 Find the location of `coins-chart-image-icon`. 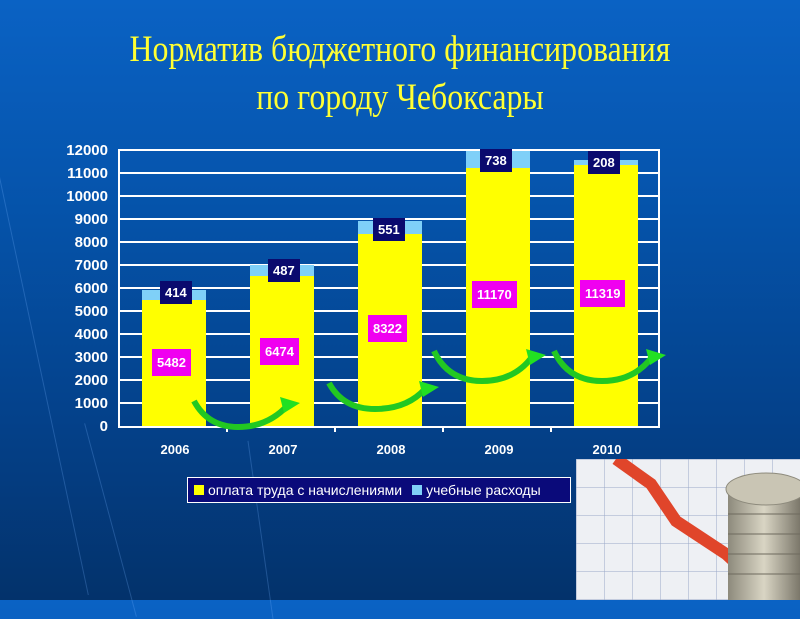

coins-chart-image-icon is located at coordinates (688, 529).